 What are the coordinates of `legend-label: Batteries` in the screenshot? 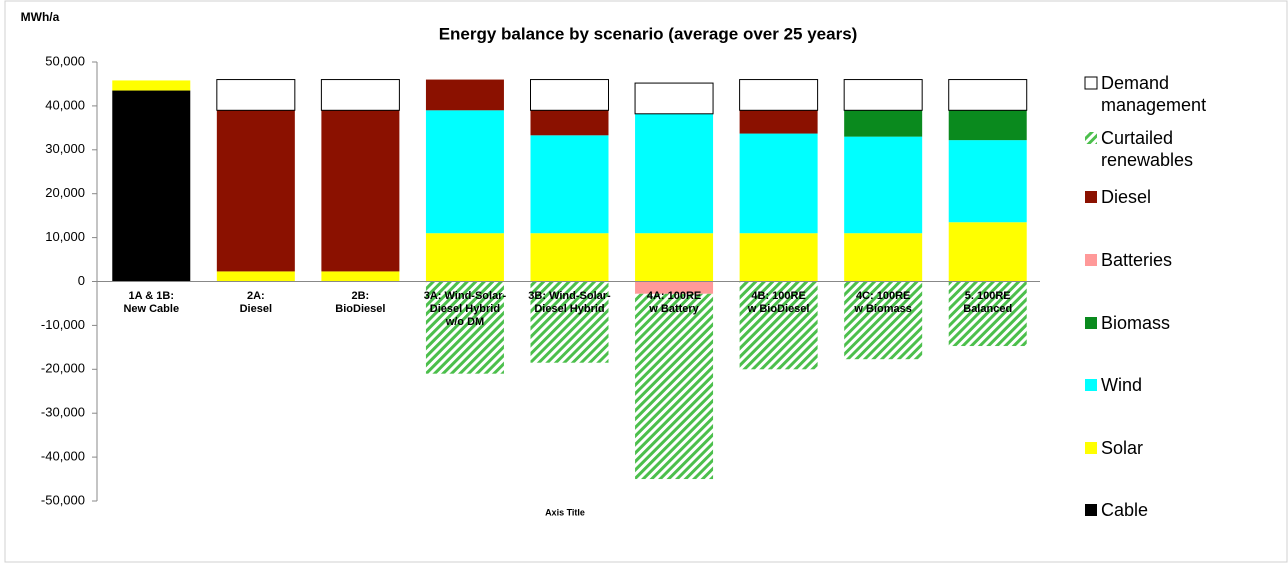 It's located at (1137, 260).